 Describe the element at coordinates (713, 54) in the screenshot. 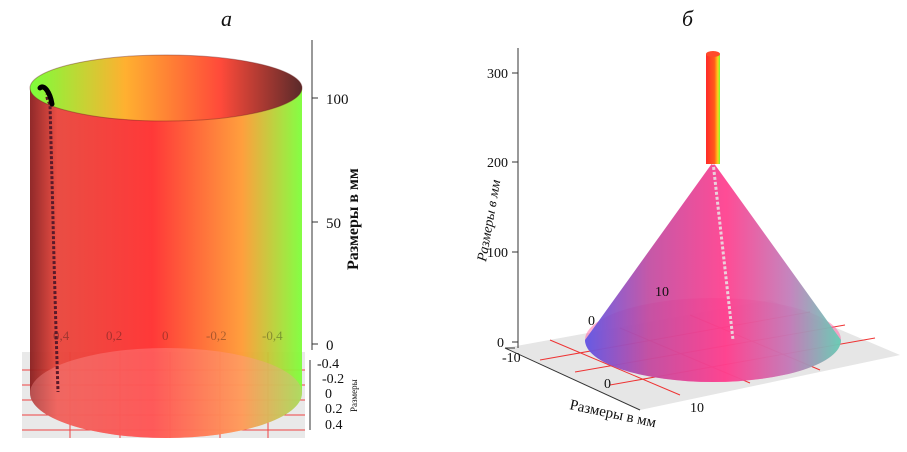

I see `tube-top` at that location.